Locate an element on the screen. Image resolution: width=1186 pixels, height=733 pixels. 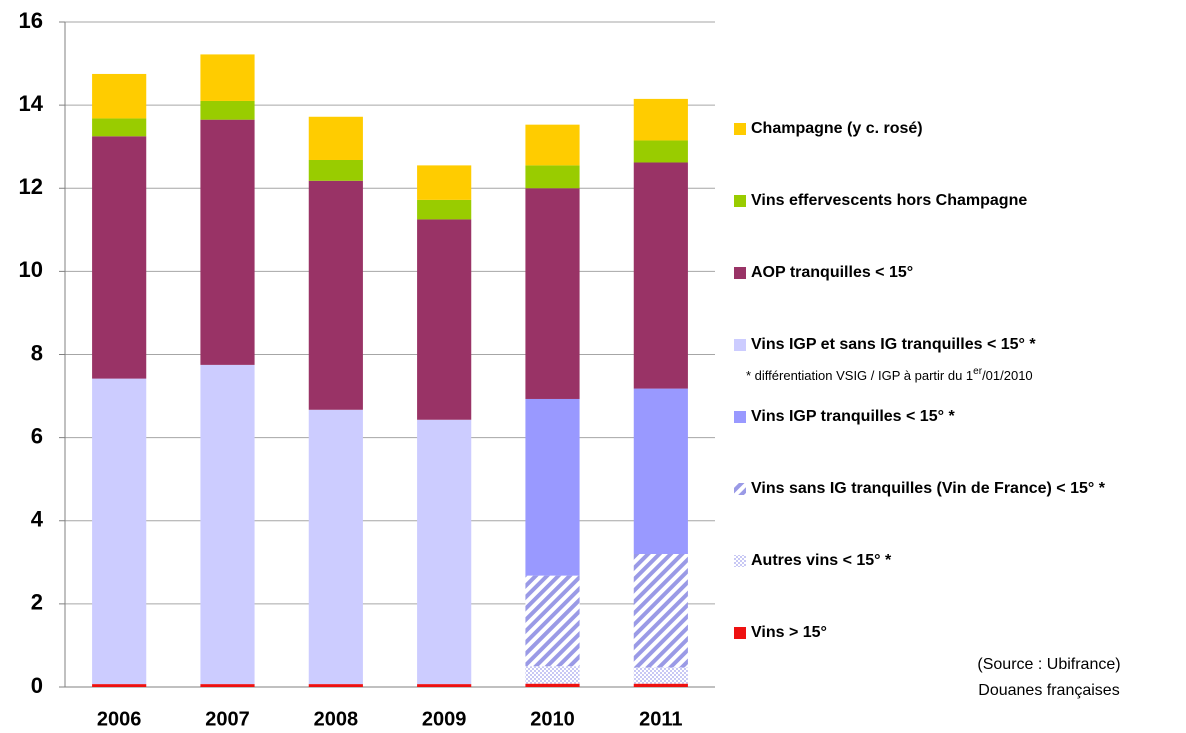
x-tick-label: 2010 is located at coordinates (552, 719).